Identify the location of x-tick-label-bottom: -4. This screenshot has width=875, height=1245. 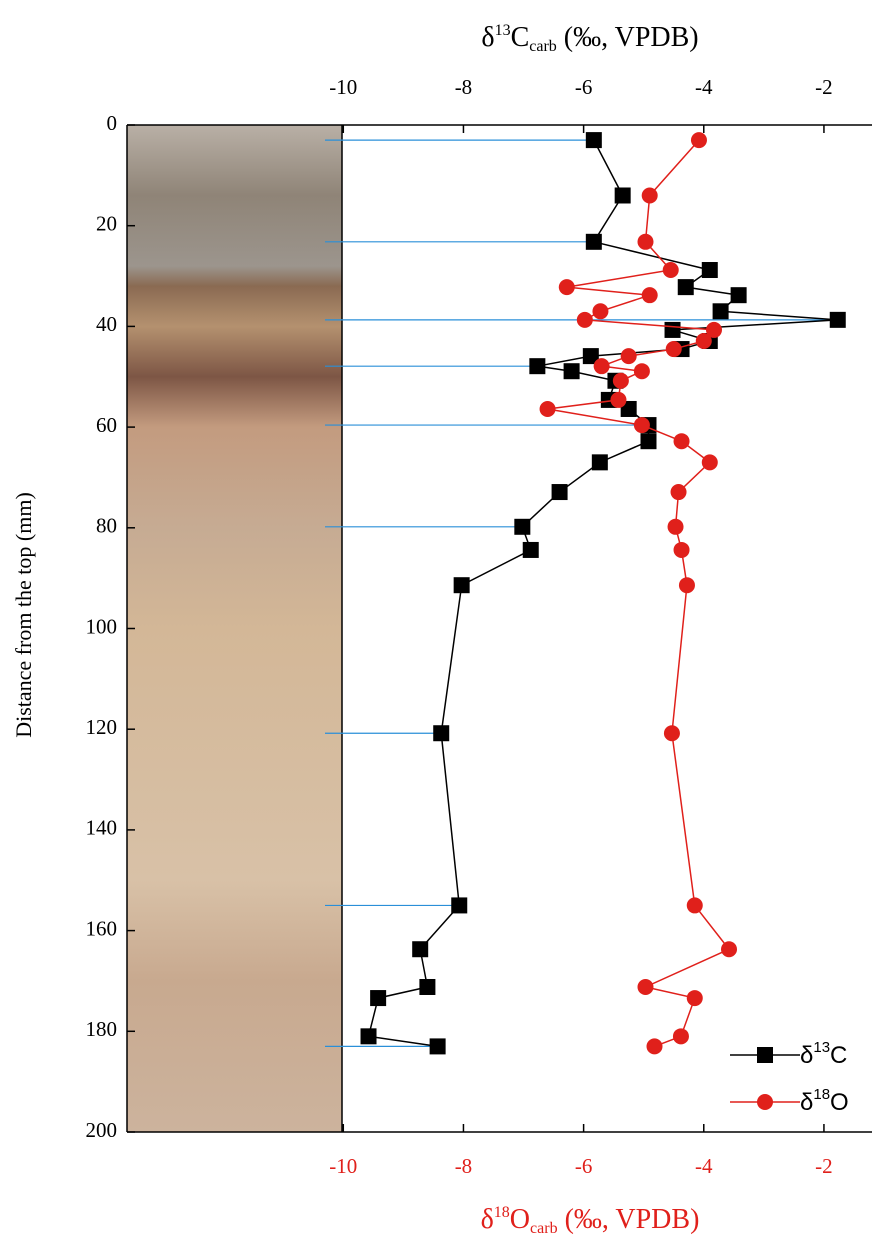
(704, 1166).